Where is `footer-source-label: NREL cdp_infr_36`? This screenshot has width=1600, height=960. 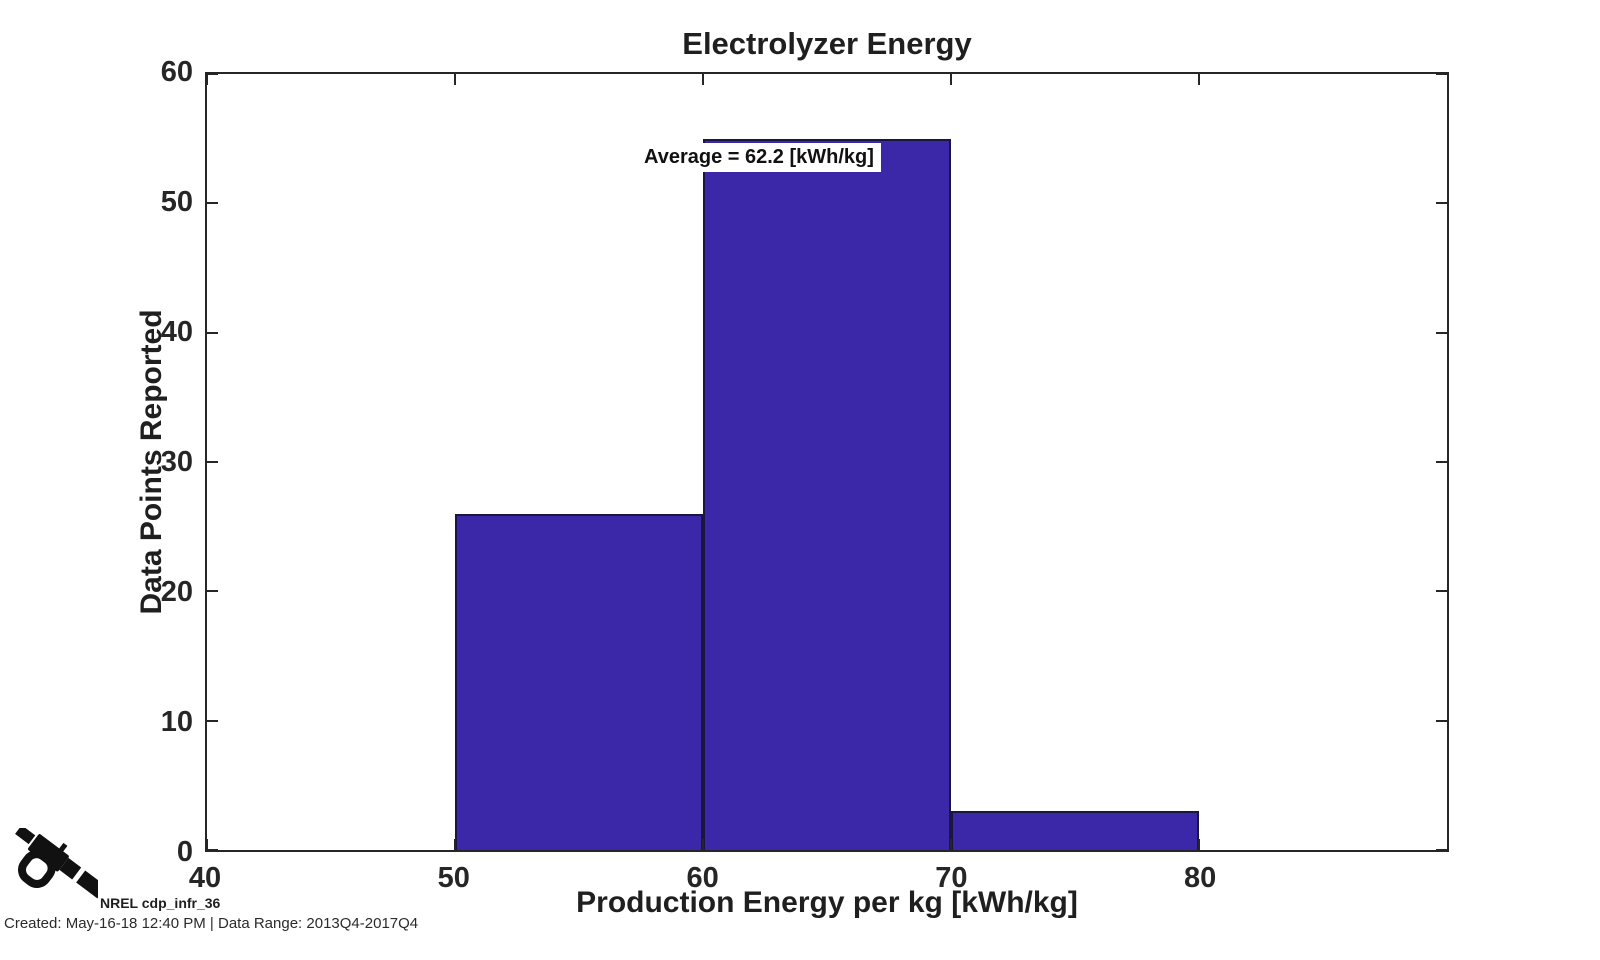 footer-source-label: NREL cdp_infr_36 is located at coordinates (160, 903).